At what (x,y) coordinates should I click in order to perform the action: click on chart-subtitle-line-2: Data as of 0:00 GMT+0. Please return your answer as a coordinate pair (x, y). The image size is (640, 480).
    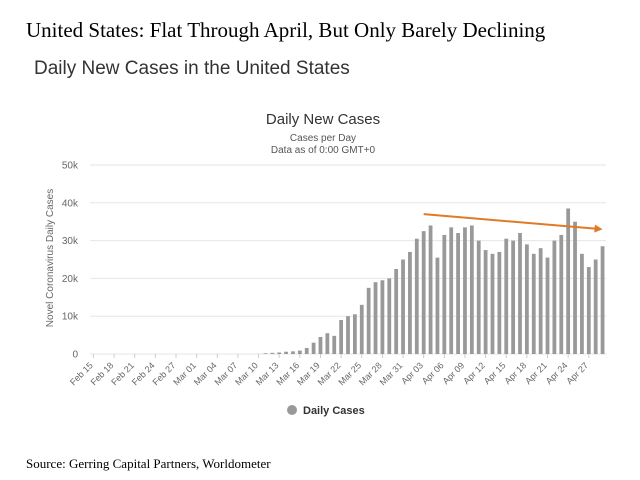
    Looking at the image, I should click on (323, 150).